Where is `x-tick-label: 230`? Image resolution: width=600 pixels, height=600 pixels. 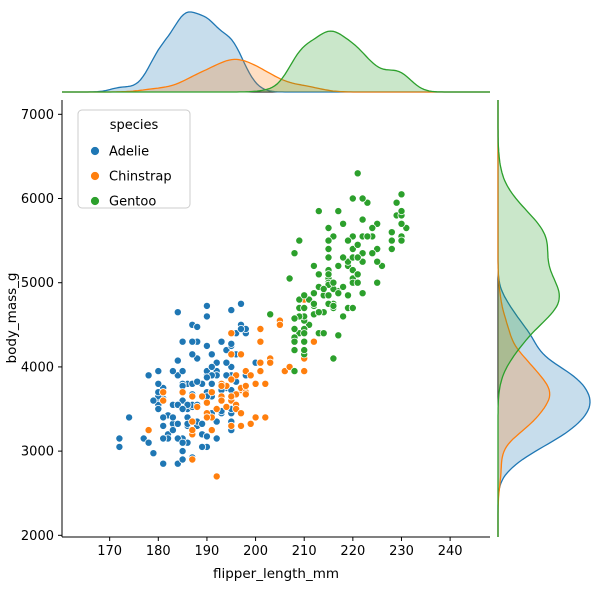 x-tick-label: 230 is located at coordinates (401, 551).